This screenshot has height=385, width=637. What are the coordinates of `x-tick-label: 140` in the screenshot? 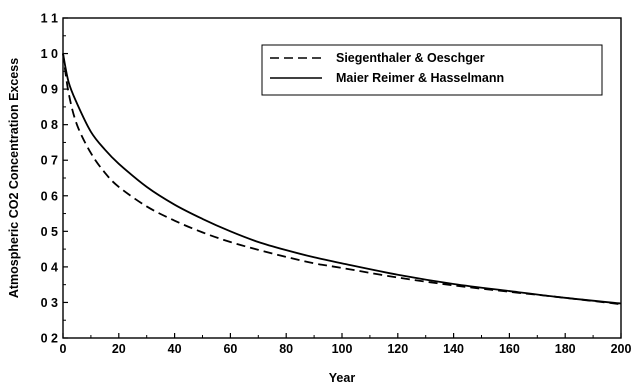 It's located at (453, 349).